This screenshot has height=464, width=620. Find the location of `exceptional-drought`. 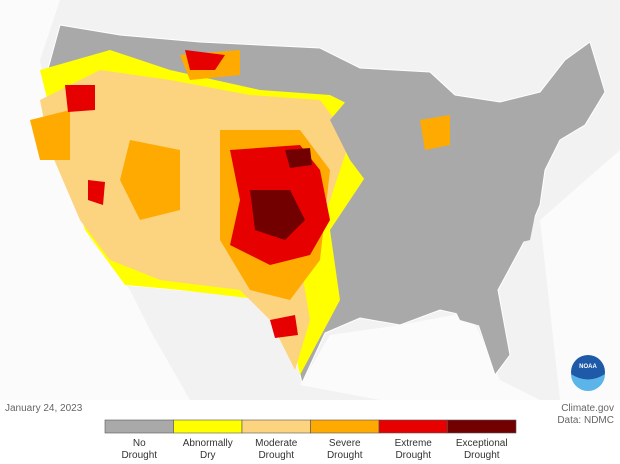

exceptional-drought is located at coordinates (281, 194).